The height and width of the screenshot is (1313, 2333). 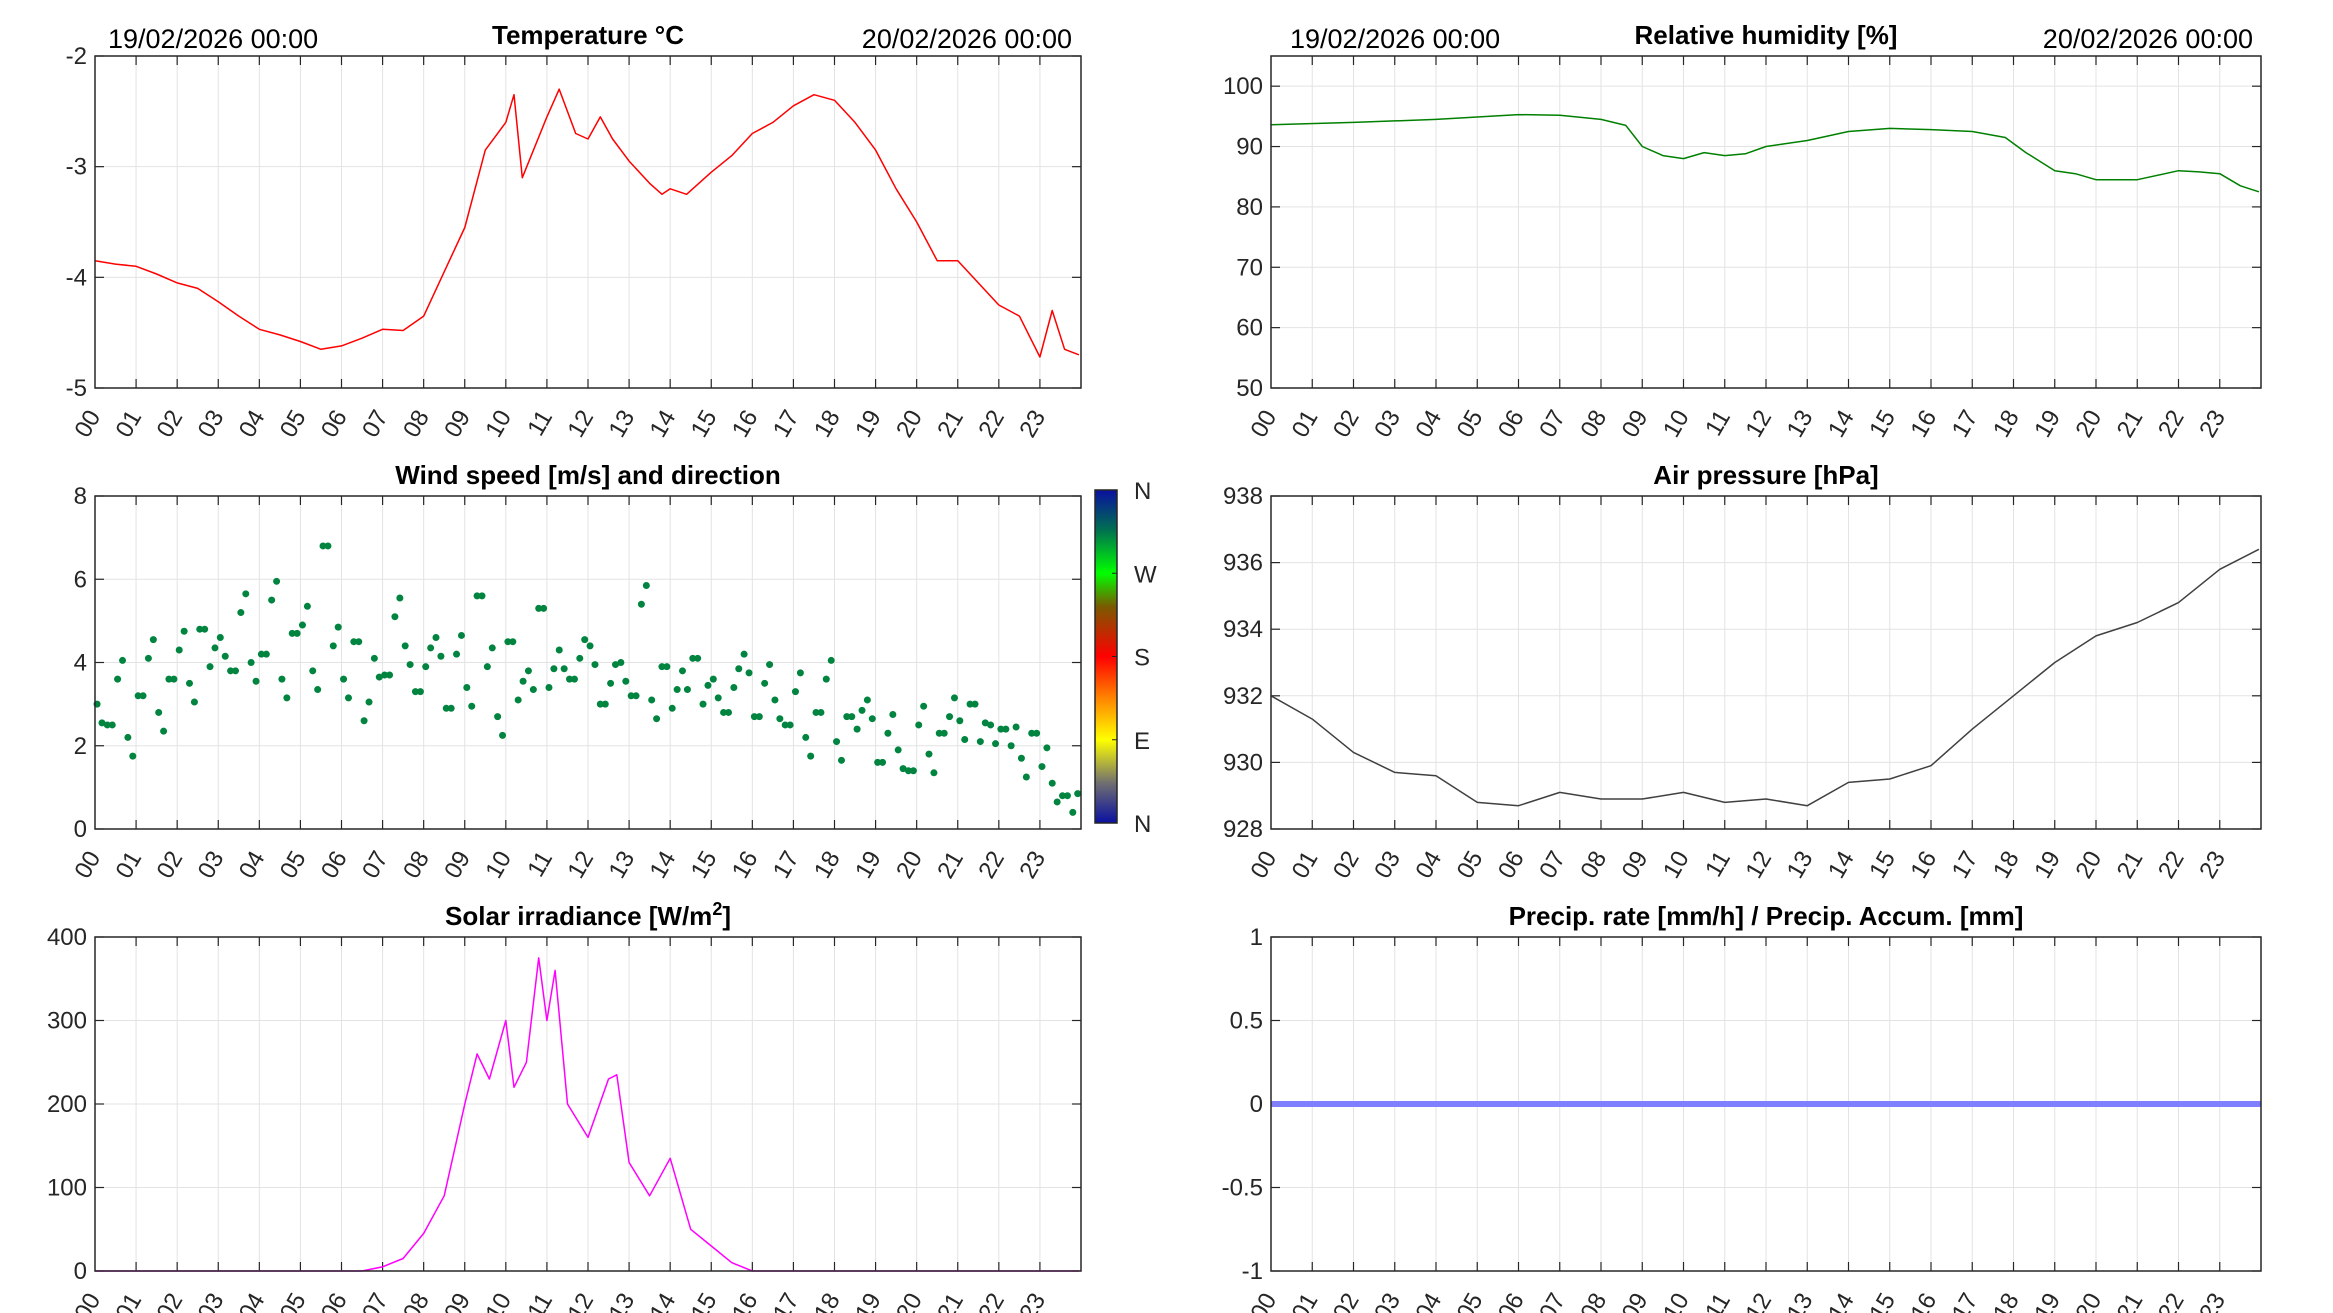 I want to click on x-tick-label: 08, so click(x=416, y=424).